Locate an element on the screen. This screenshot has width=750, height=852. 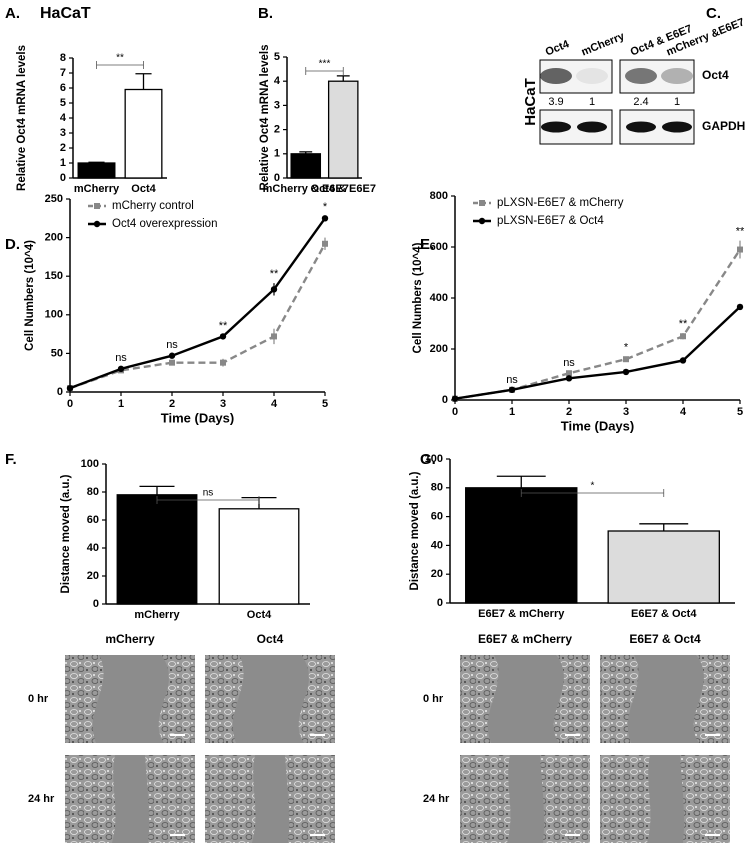
column-label: E6E7 & mCherry is located at coordinates (525, 639).